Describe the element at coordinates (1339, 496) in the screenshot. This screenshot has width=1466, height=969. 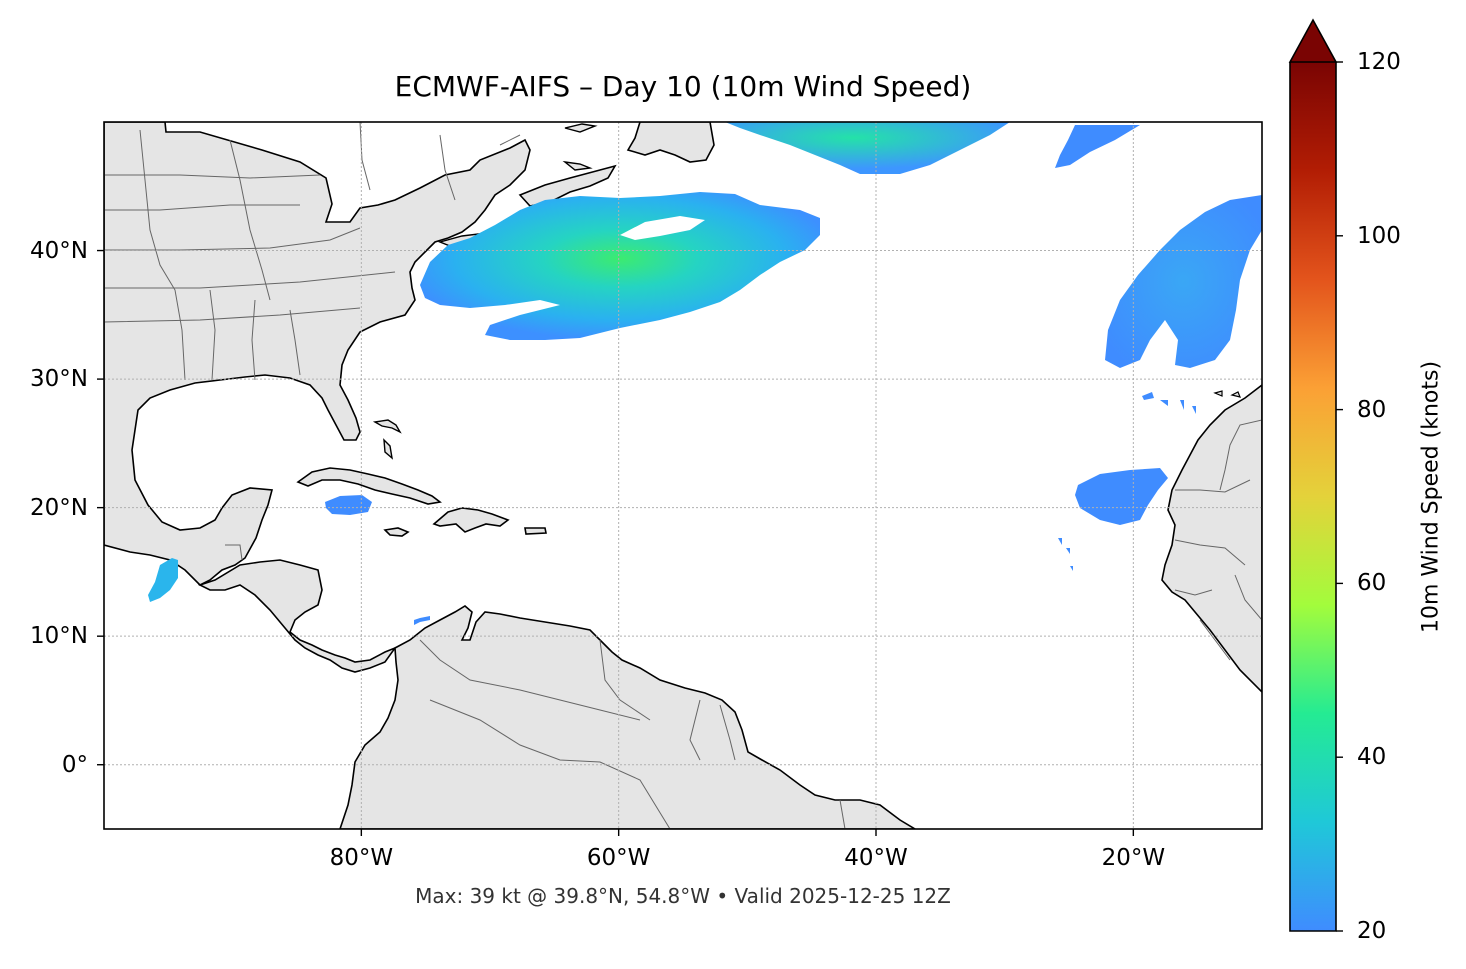
I see `colorbar-ticks` at that location.